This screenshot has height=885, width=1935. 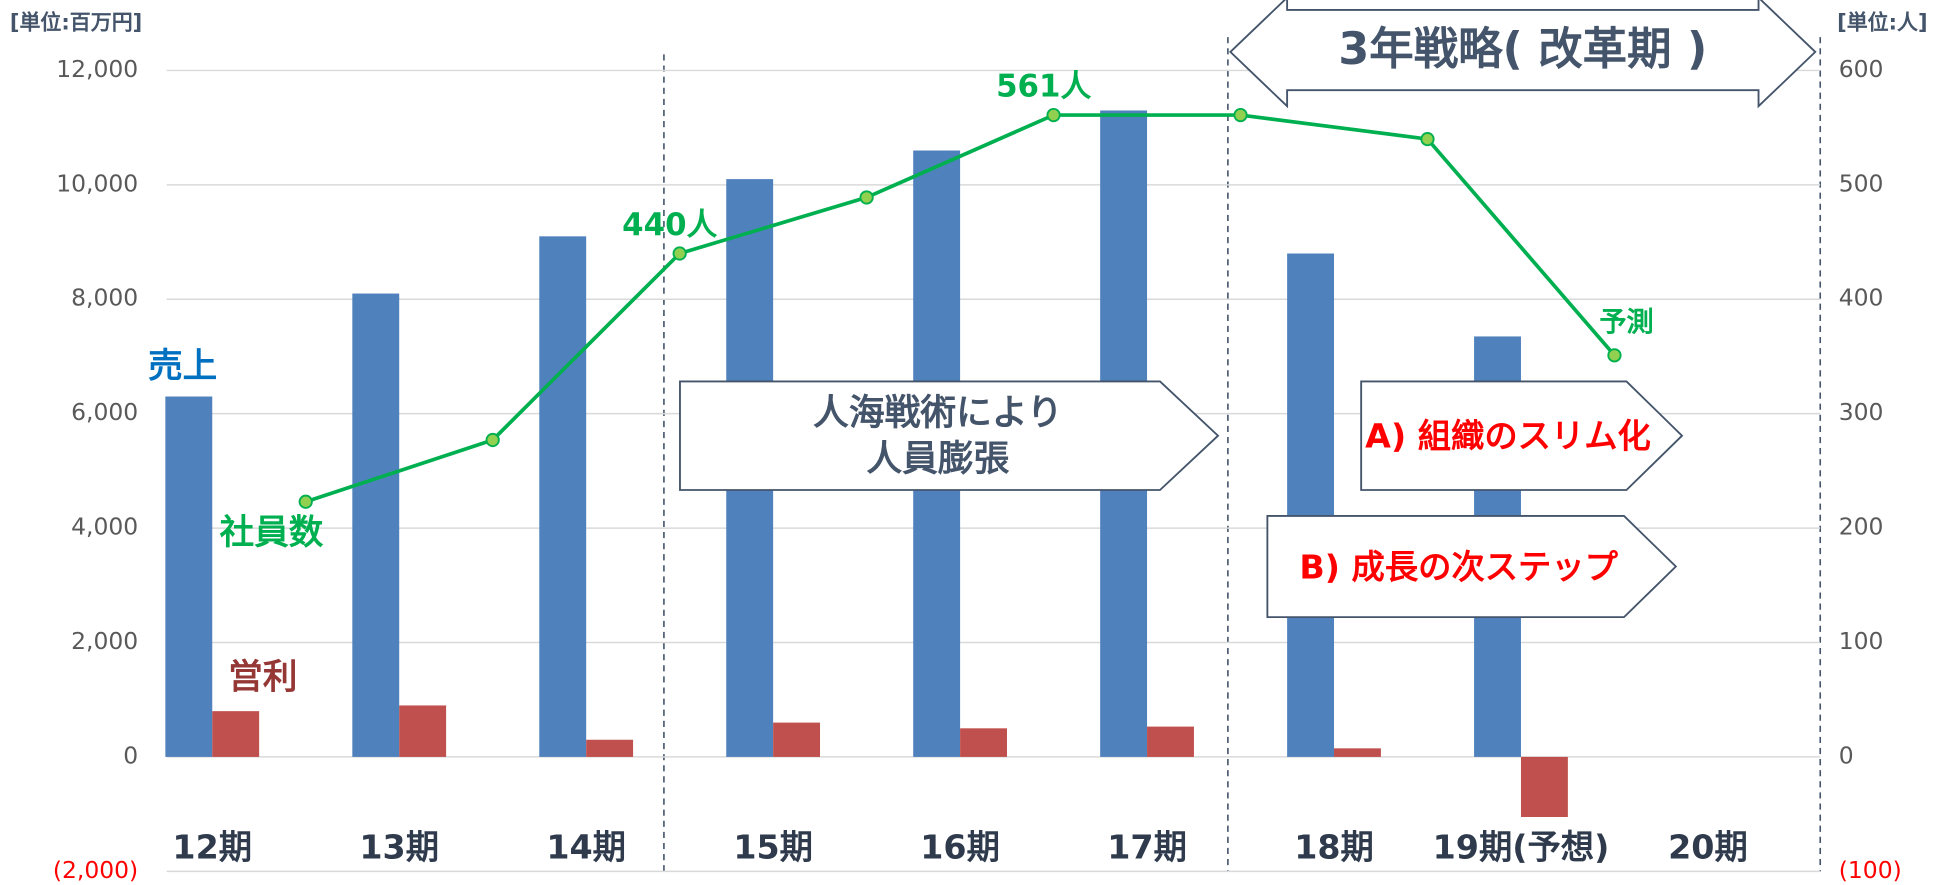 I want to click on annotation: 予測, so click(x=1626, y=322).